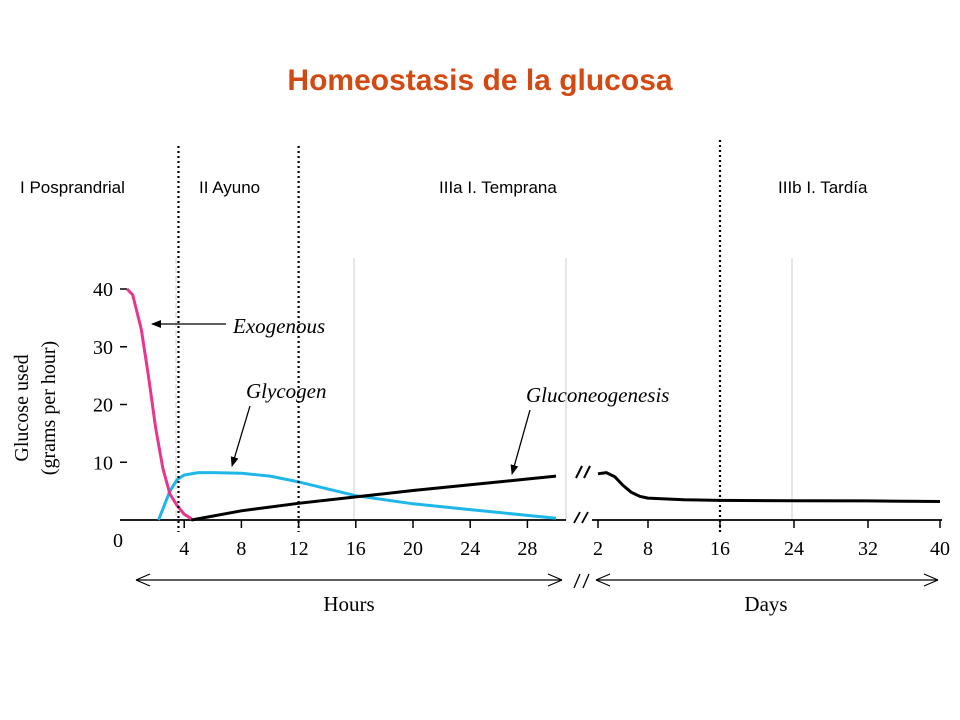 Image resolution: width=960 pixels, height=720 pixels. What do you see at coordinates (583, 472) in the screenshot?
I see `curve-break-mark` at bounding box center [583, 472].